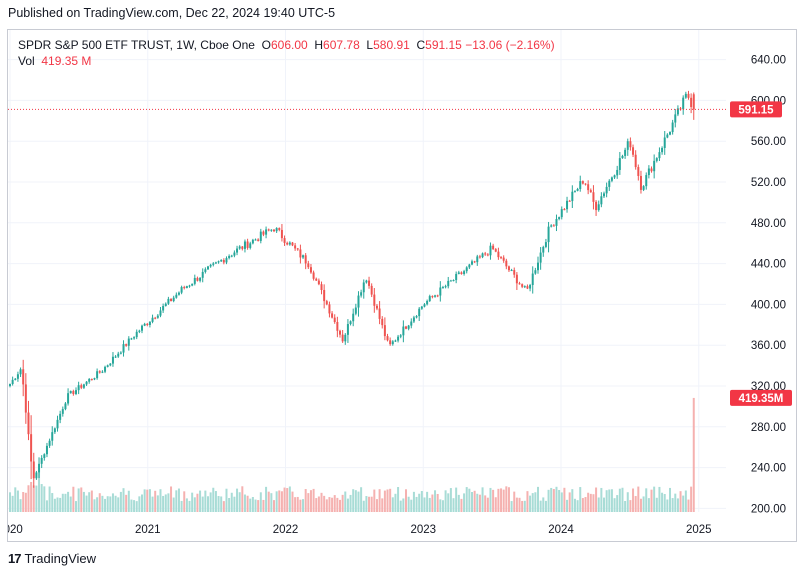 This screenshot has height=578, width=804. Describe the element at coordinates (15, 558) in the screenshot. I see `tradingview-logo-icon: 17` at that location.